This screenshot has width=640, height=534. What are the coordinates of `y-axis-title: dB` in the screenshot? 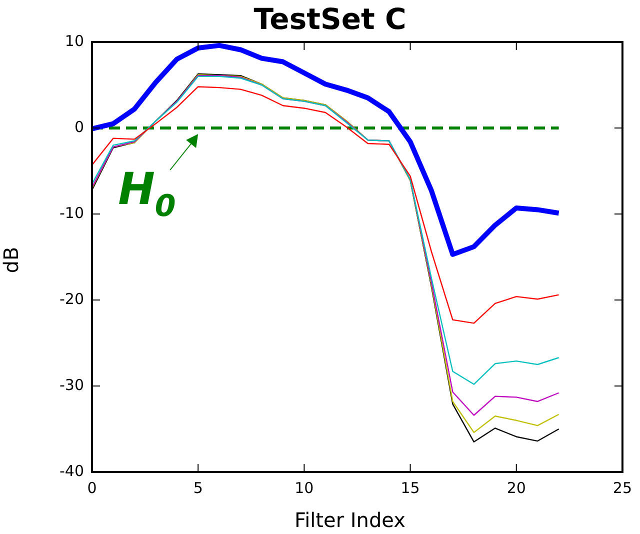 It's located at (12, 260).